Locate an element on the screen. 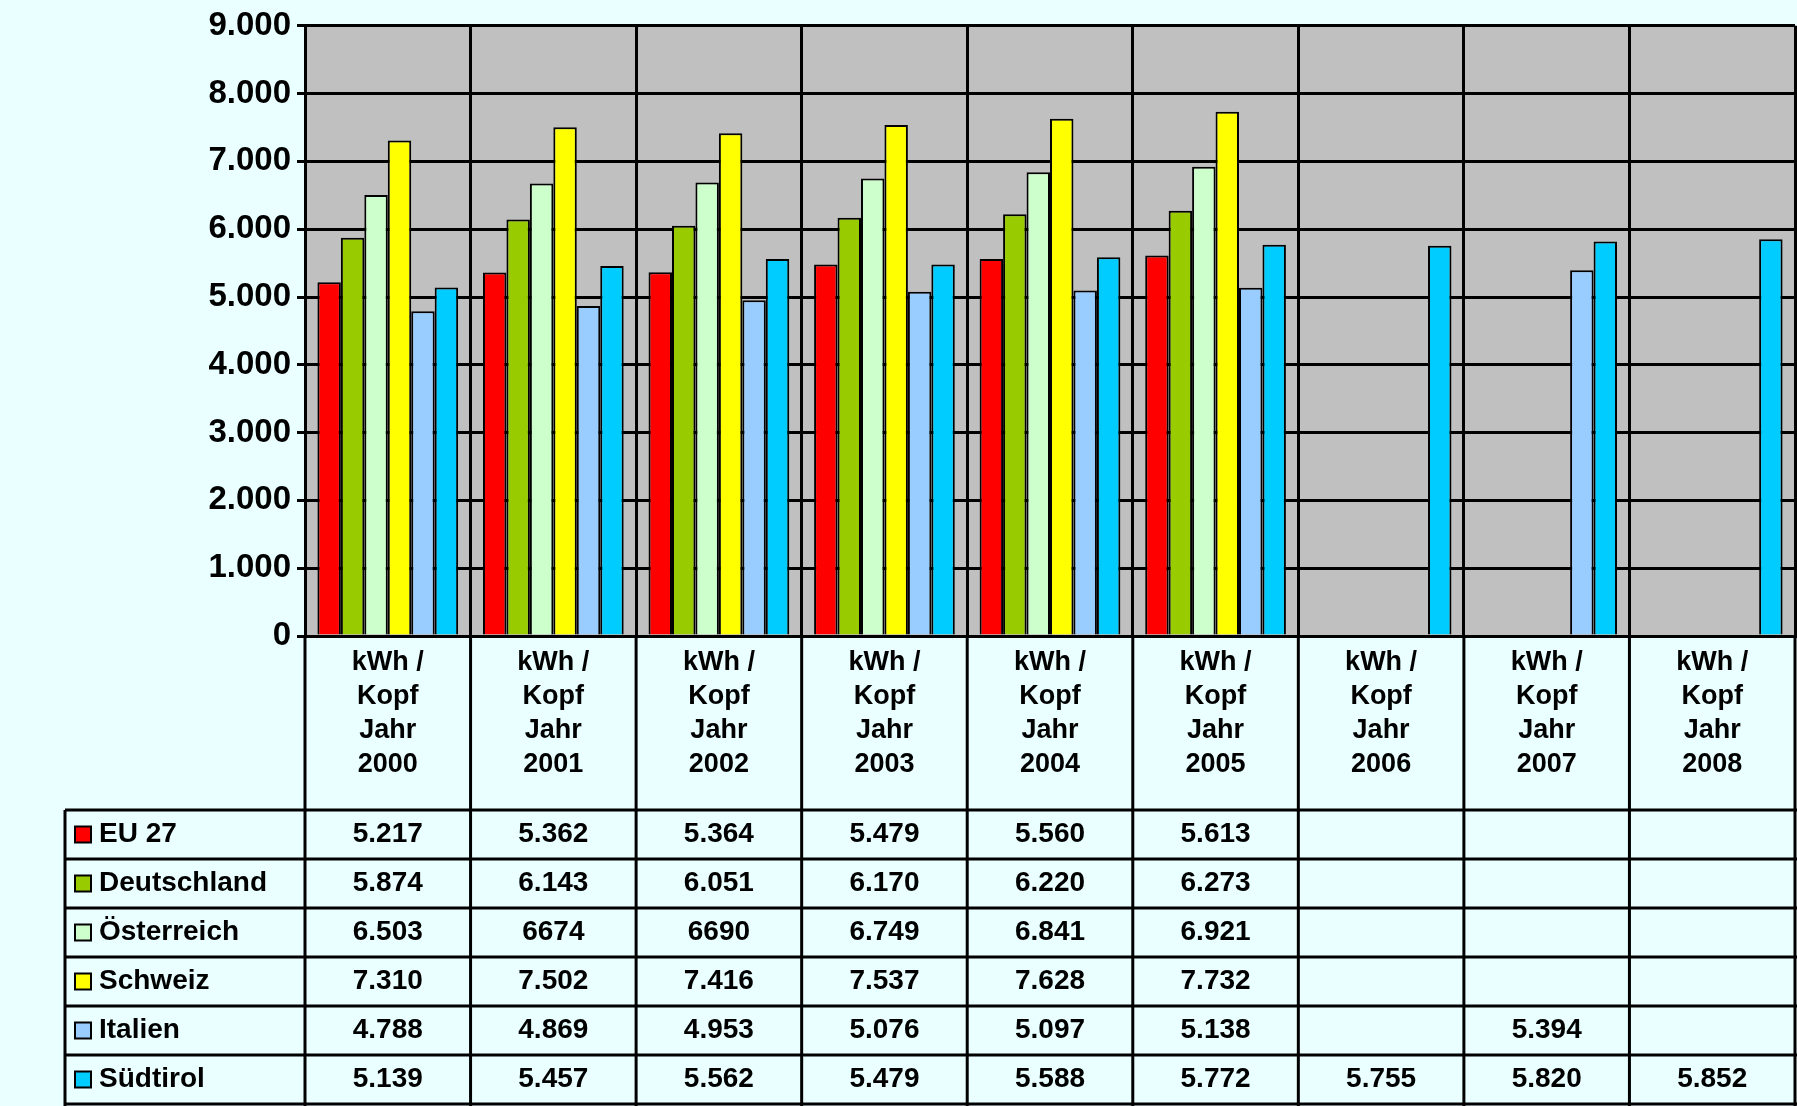  data-label: 7.310 is located at coordinates (387, 980).